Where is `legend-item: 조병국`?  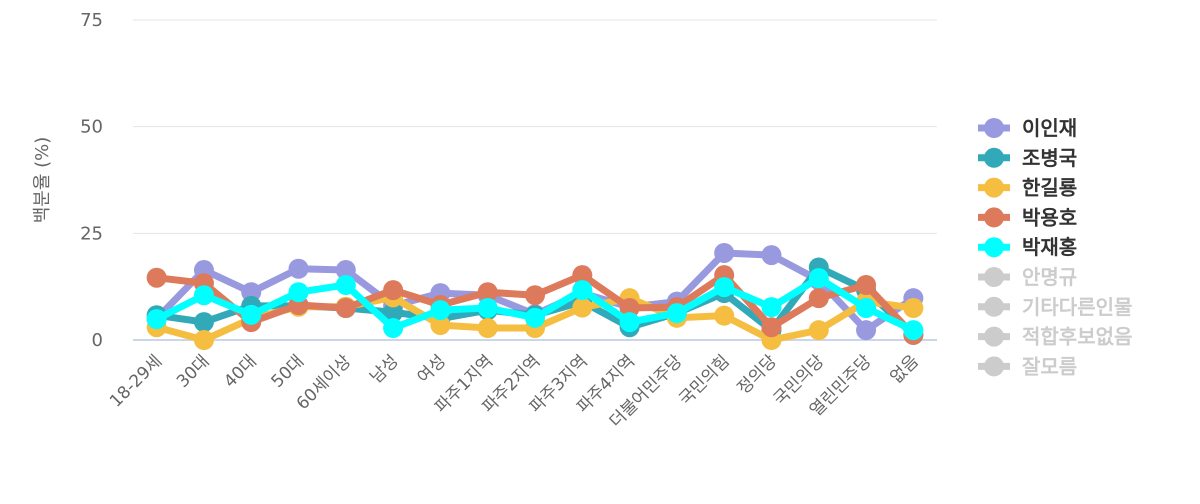
legend-item: 조병국 is located at coordinates (1027, 158).